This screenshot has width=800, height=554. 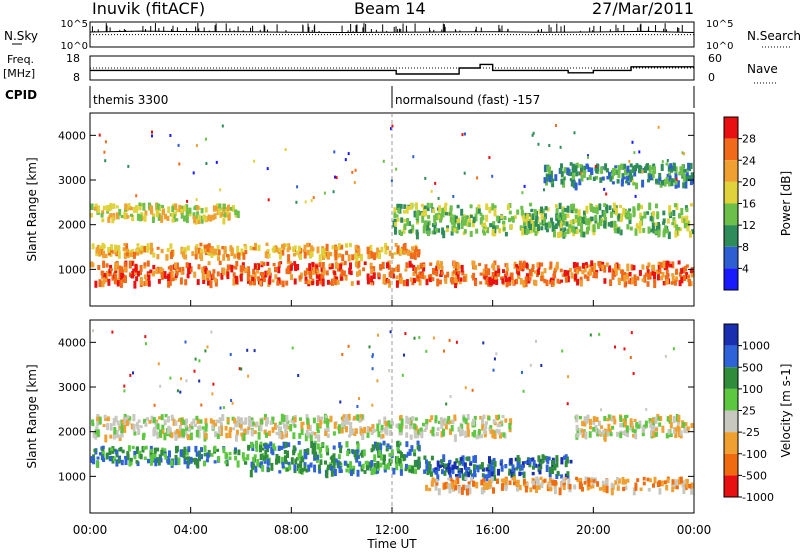 What do you see at coordinates (731, 192) in the screenshot?
I see `power-colorbar-swatch` at bounding box center [731, 192].